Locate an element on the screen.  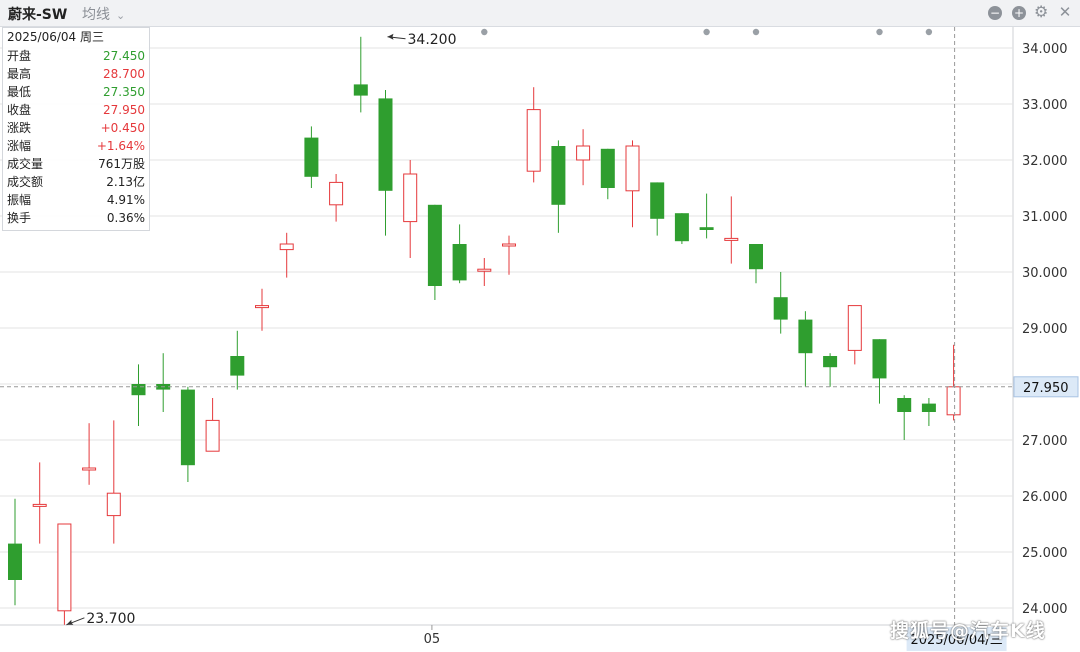
y-tick-label: 26.000 is located at coordinates (1045, 497).